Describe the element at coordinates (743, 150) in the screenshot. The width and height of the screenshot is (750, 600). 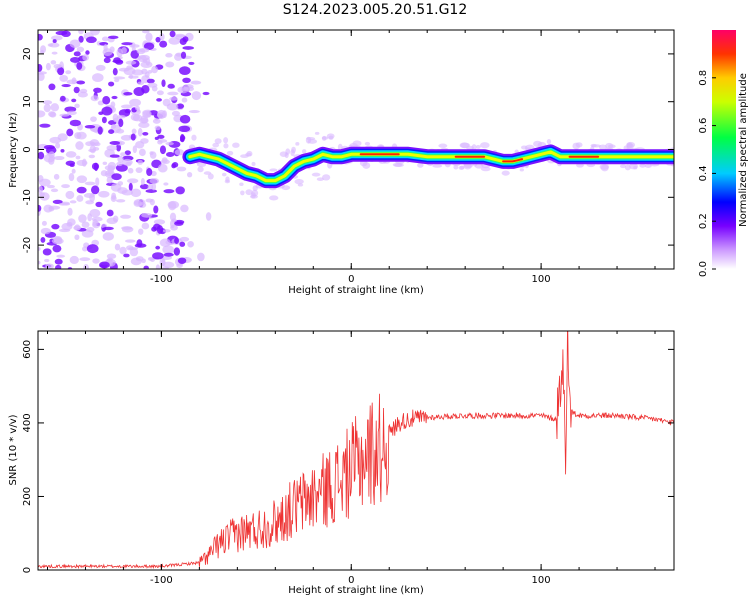
I see `colorbar-label: Normalized spectral amplitude` at that location.